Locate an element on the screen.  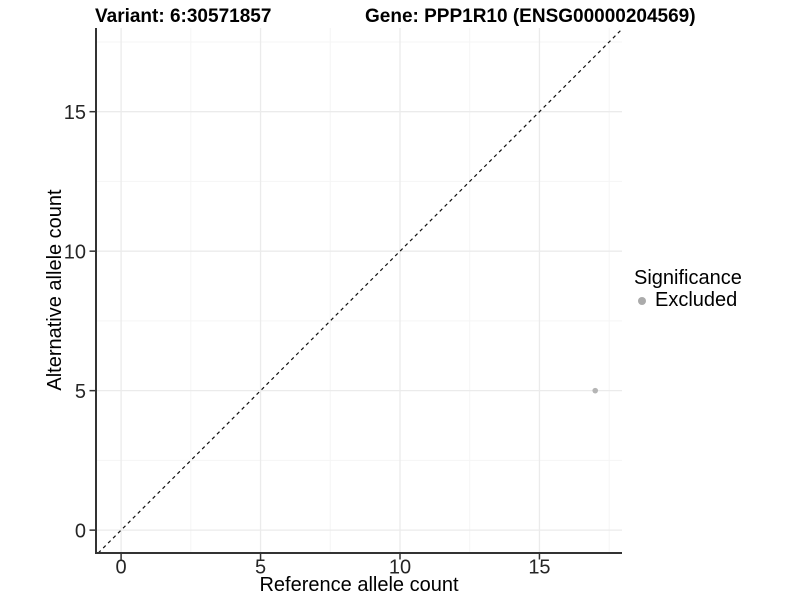
y-tick-label: 5 is located at coordinates (80, 392).